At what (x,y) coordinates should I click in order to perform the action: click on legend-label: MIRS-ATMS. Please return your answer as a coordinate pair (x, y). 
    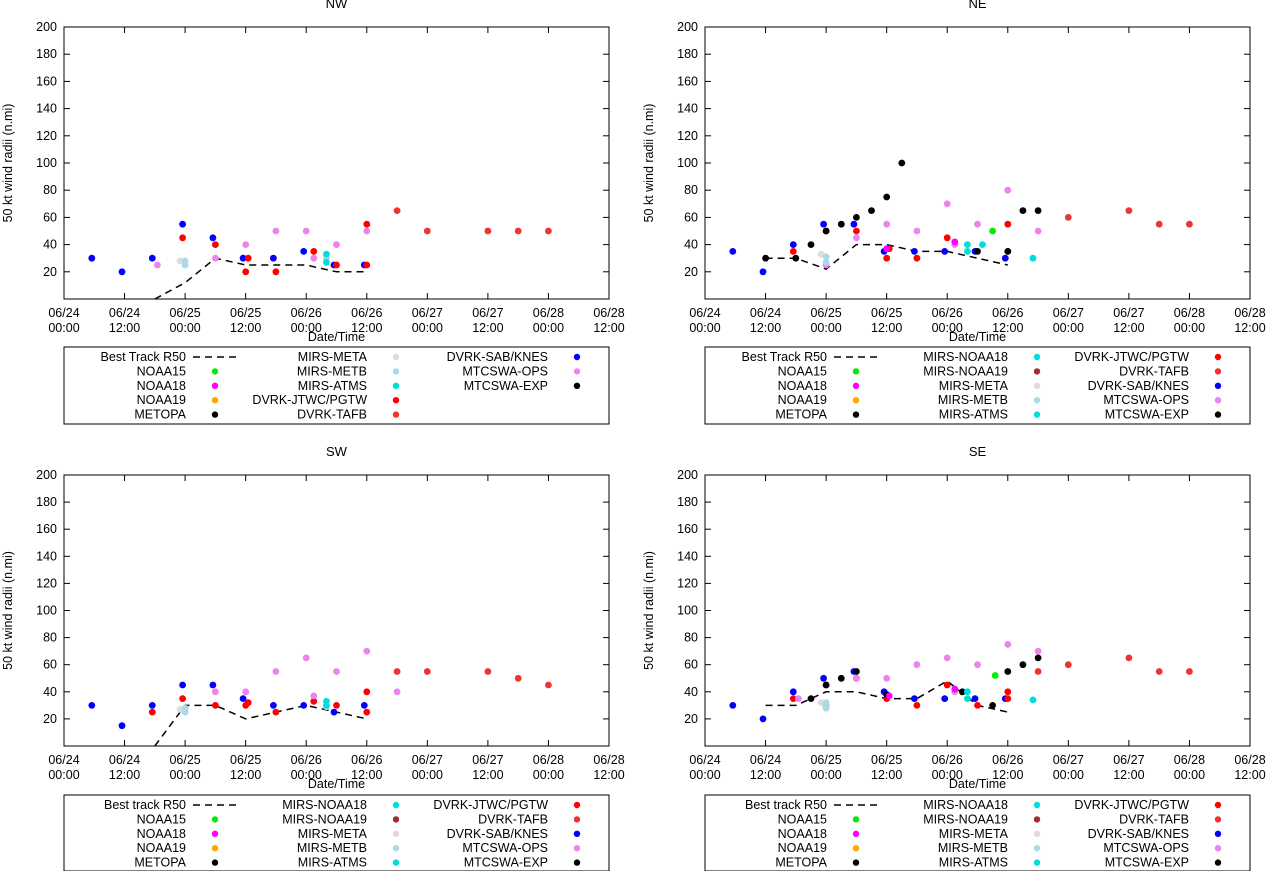
    Looking at the image, I should click on (973, 863).